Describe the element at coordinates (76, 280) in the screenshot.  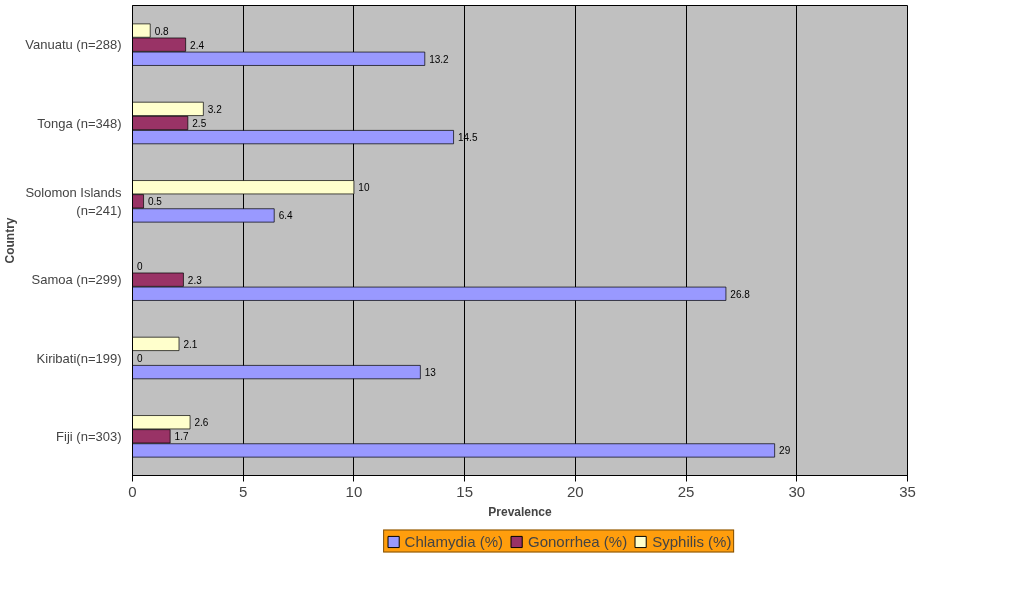
I see `y-tick-label: Samoa (n=299)` at that location.